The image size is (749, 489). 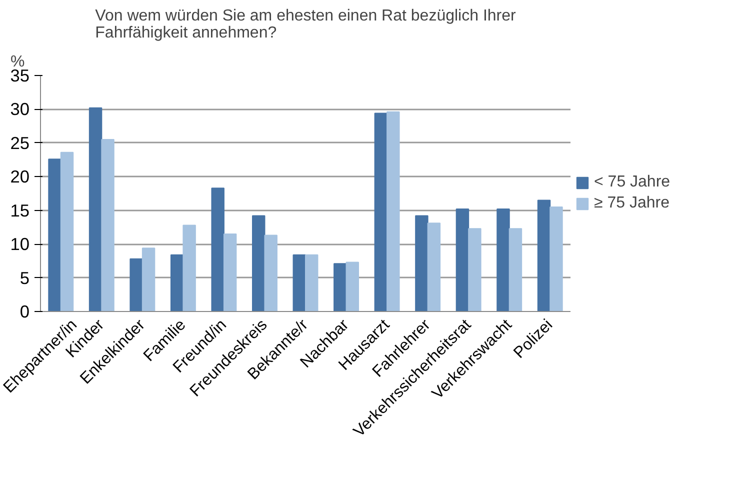 I want to click on chart-title: Von wem würden Sie am ehesten einen Rat bezüglich Ihrer Fahrfähigkeit annehmen?, so click(x=306, y=25).